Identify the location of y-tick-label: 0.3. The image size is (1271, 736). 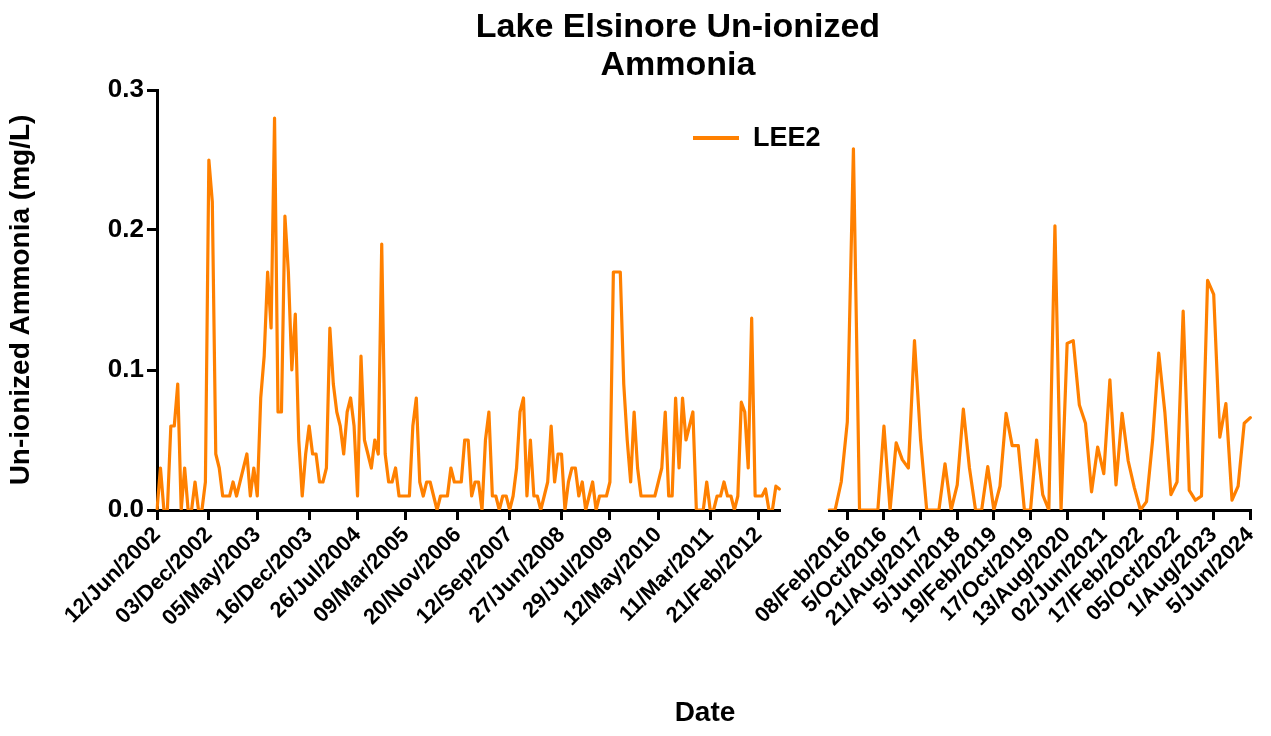
(125, 88).